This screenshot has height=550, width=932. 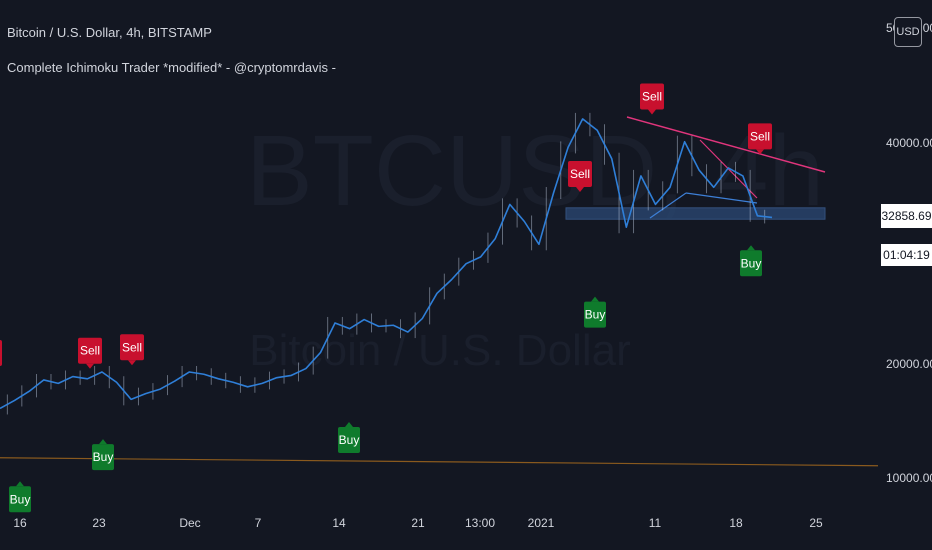 I want to click on x-tick-label: 21, so click(x=418, y=523).